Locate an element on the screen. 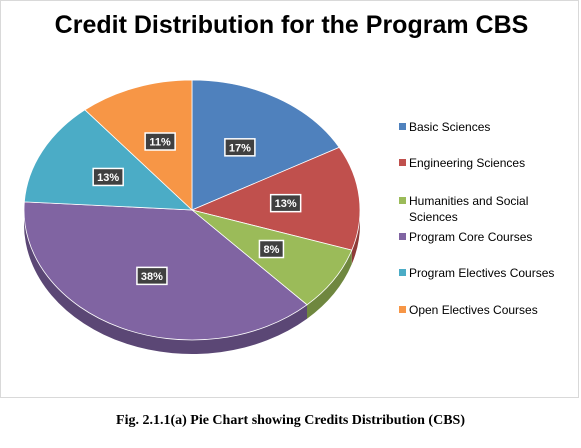 This screenshot has width=581, height=448. pie-slice-basic-sciences is located at coordinates (265, 145).